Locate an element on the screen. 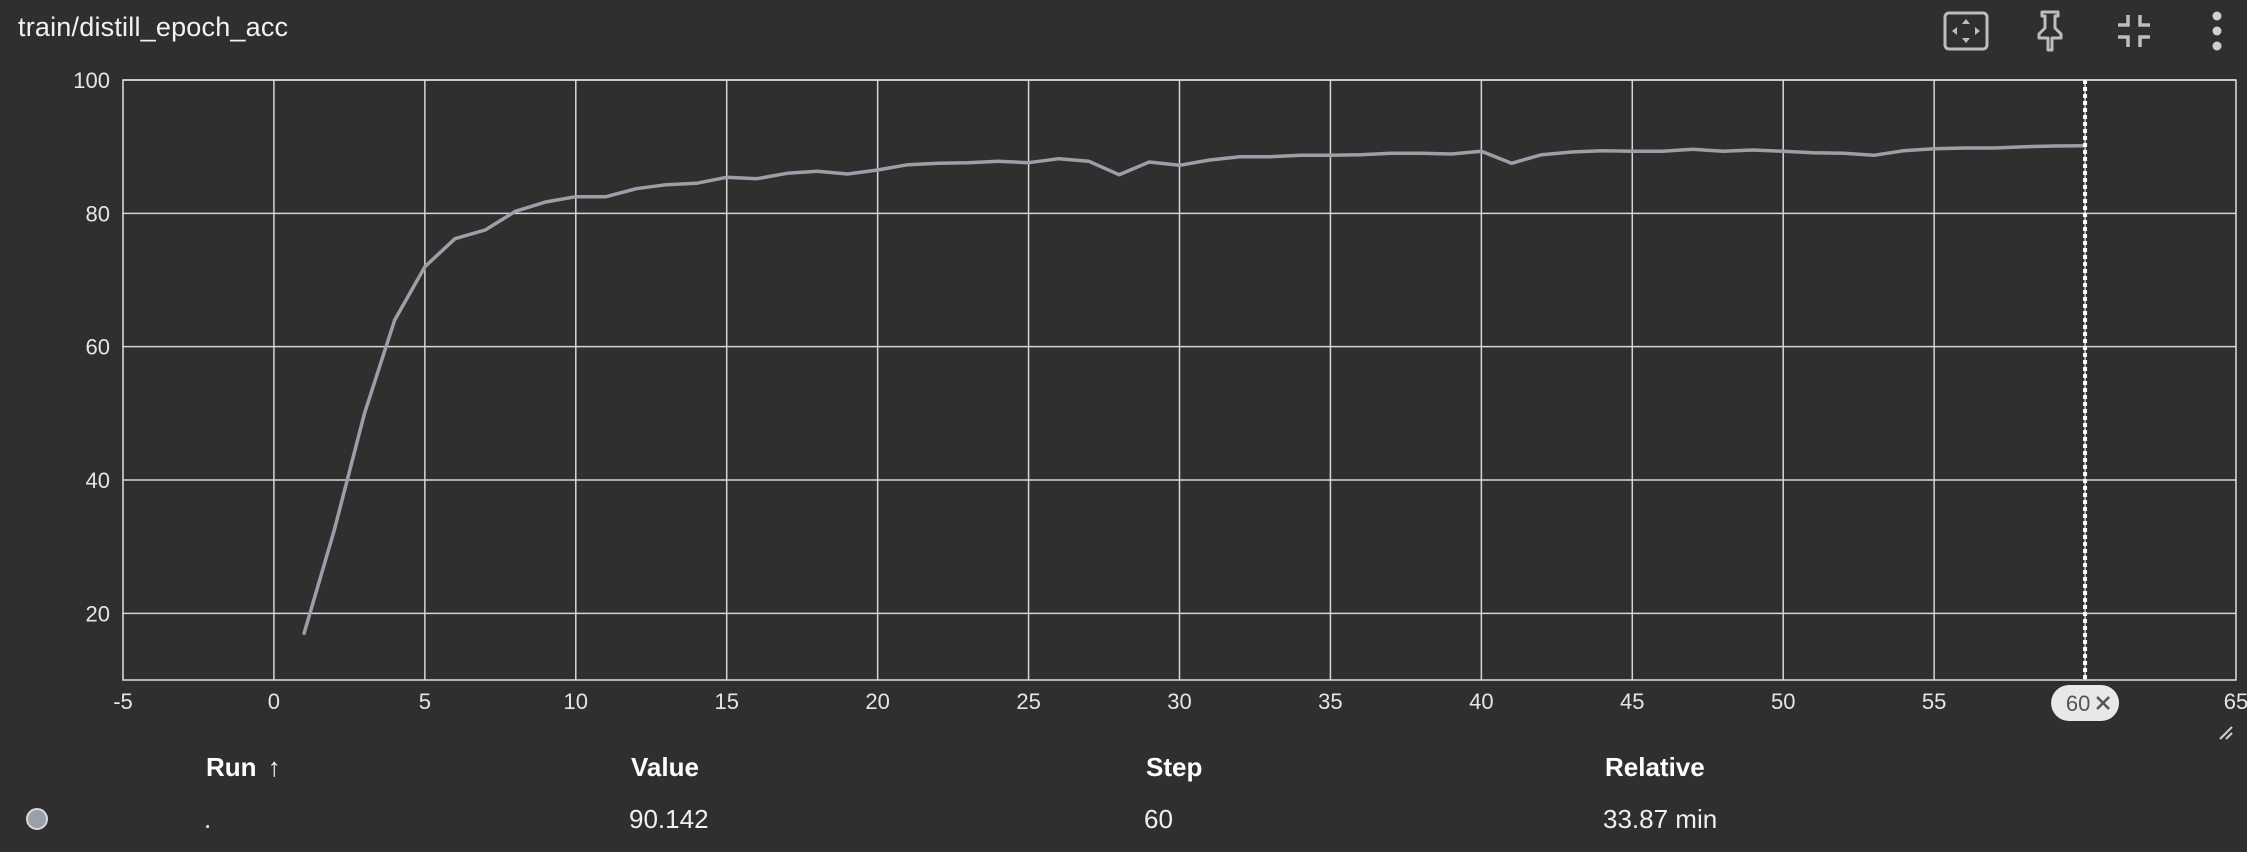 This screenshot has height=852, width=2247. collapse-button is located at coordinates (2134, 31).